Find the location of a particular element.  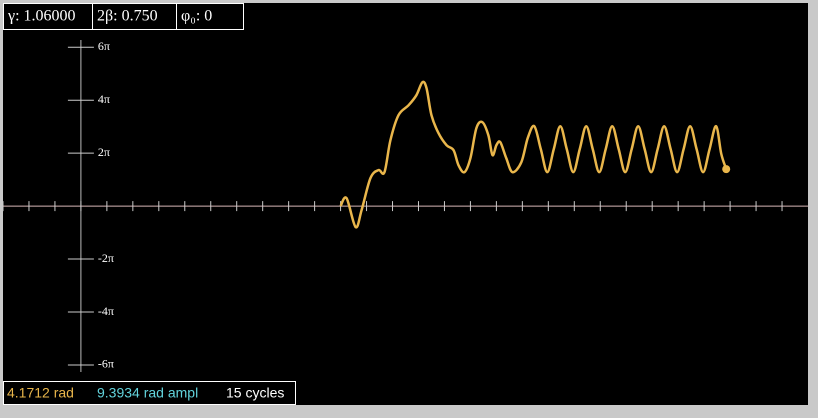

y-tick-label: 4π is located at coordinates (104, 99).